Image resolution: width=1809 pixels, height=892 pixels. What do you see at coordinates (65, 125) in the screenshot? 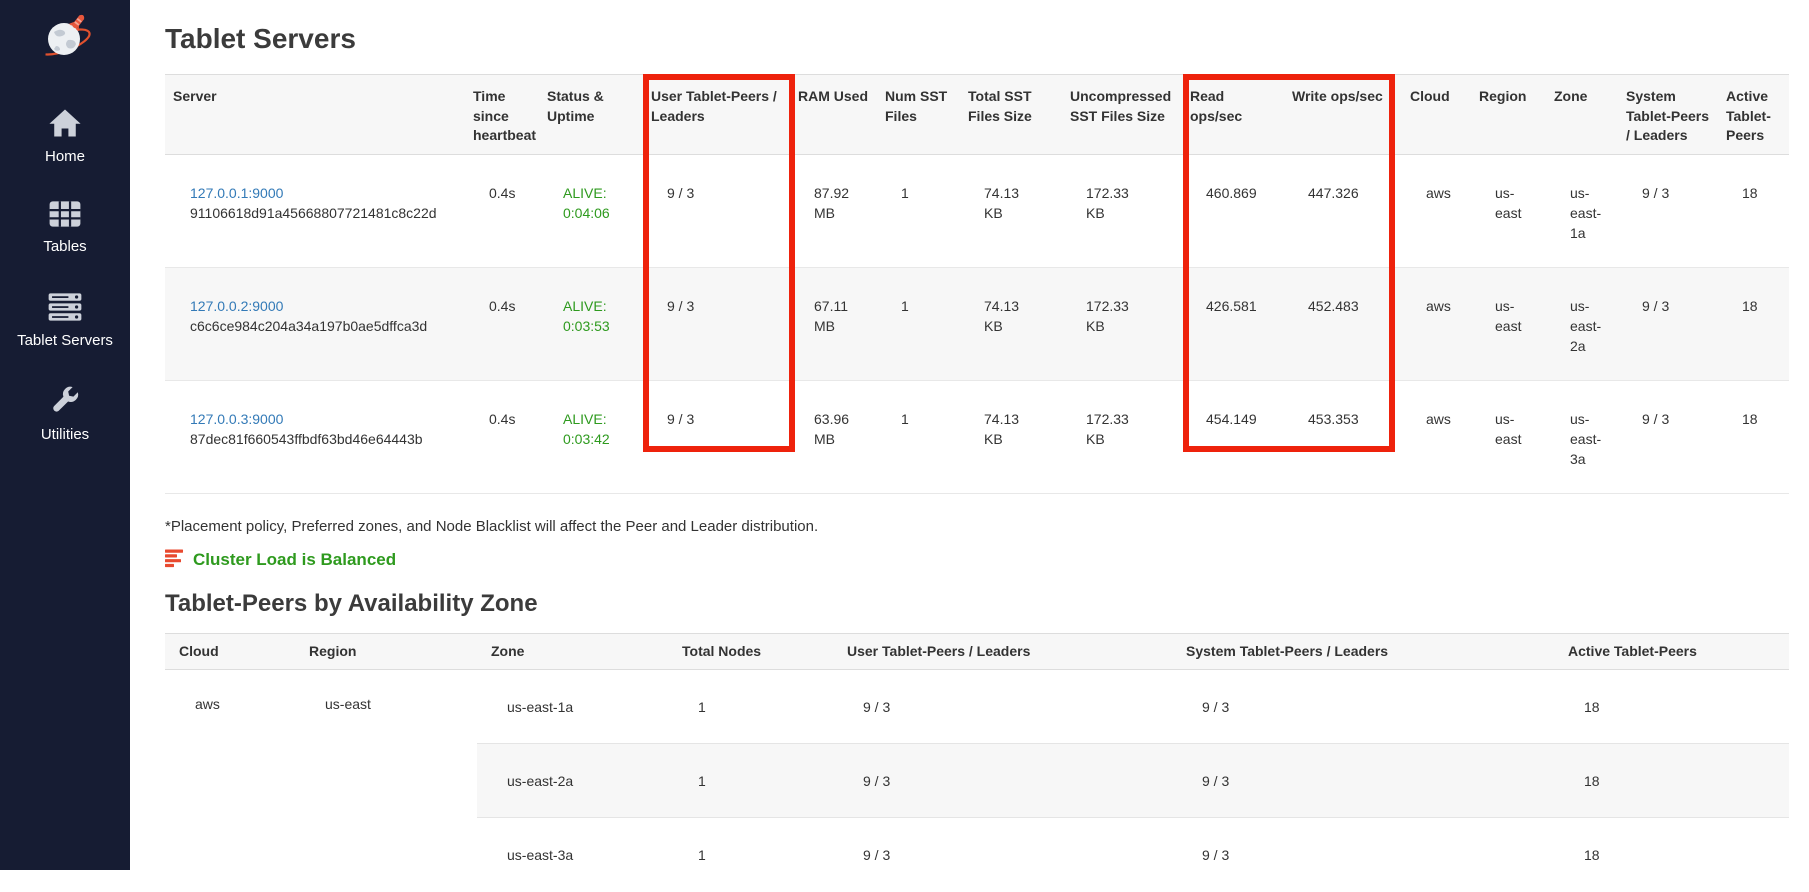
I see `home-icon` at bounding box center [65, 125].